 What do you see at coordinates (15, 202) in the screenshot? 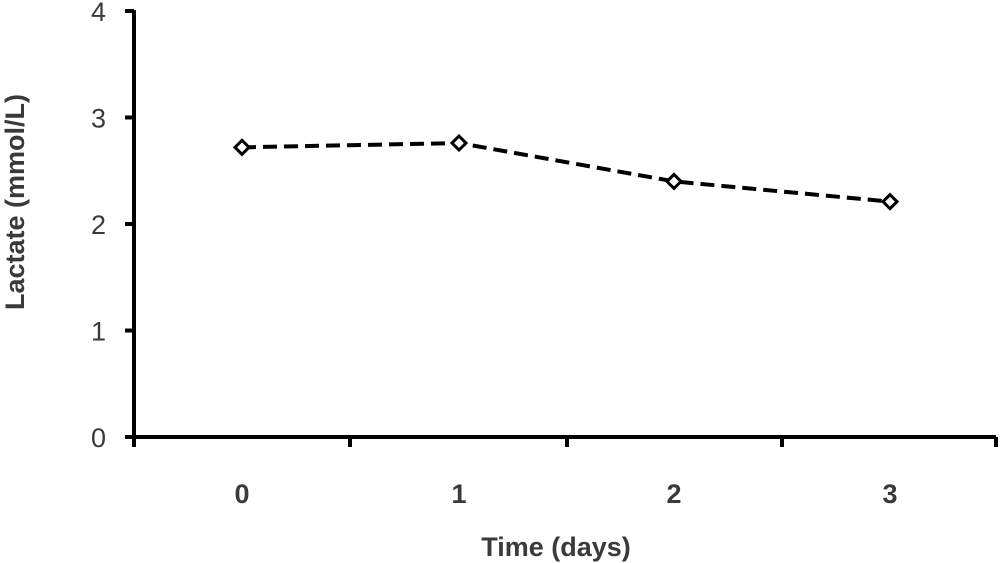
I see `y-axis-title: Lactate (mmol/L)` at bounding box center [15, 202].